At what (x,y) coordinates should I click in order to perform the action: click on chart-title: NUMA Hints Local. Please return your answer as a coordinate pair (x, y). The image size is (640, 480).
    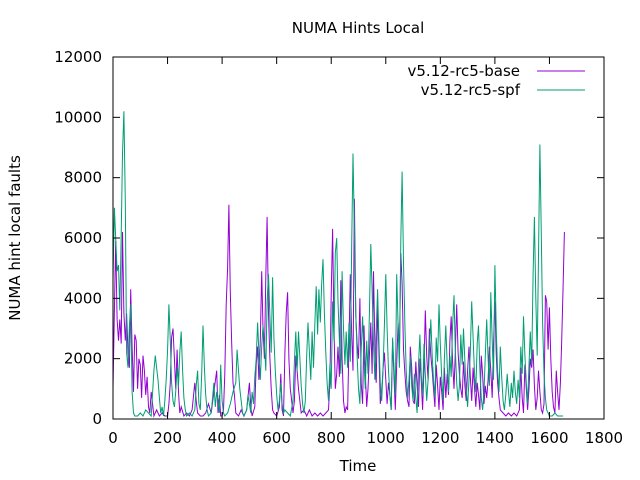
    Looking at the image, I should click on (358, 28).